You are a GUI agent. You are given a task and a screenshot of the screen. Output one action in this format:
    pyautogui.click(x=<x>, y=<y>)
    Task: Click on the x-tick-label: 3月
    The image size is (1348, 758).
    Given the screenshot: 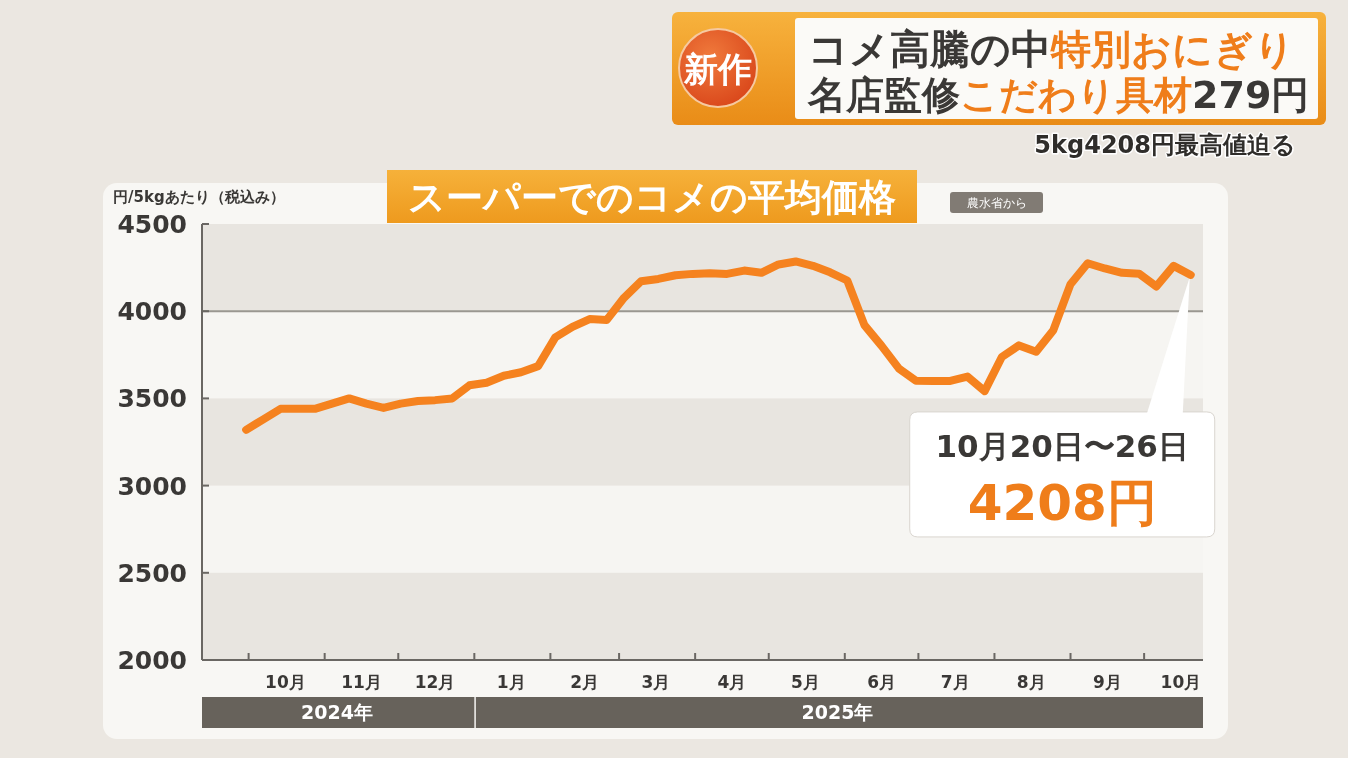 What is the action you would take?
    pyautogui.click(x=656, y=682)
    